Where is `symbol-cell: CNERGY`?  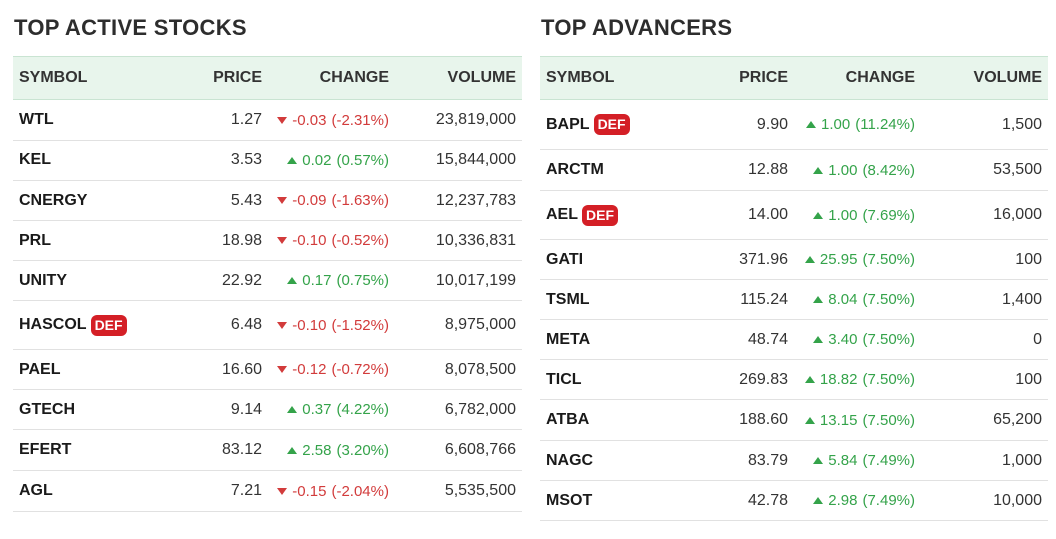
symbol-cell: CNERGY is located at coordinates (53, 200).